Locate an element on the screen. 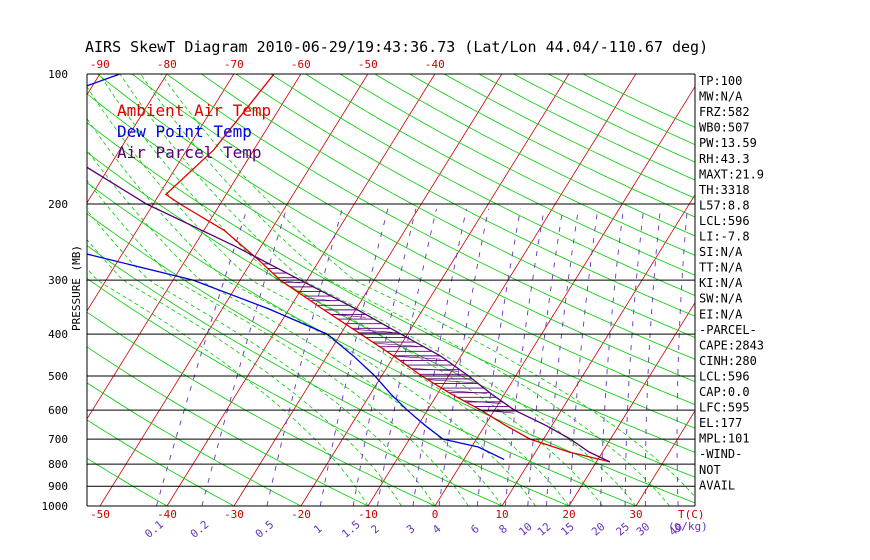 The height and width of the screenshot is (560, 870). moist-adiabat-line is located at coordinates (228, 387).